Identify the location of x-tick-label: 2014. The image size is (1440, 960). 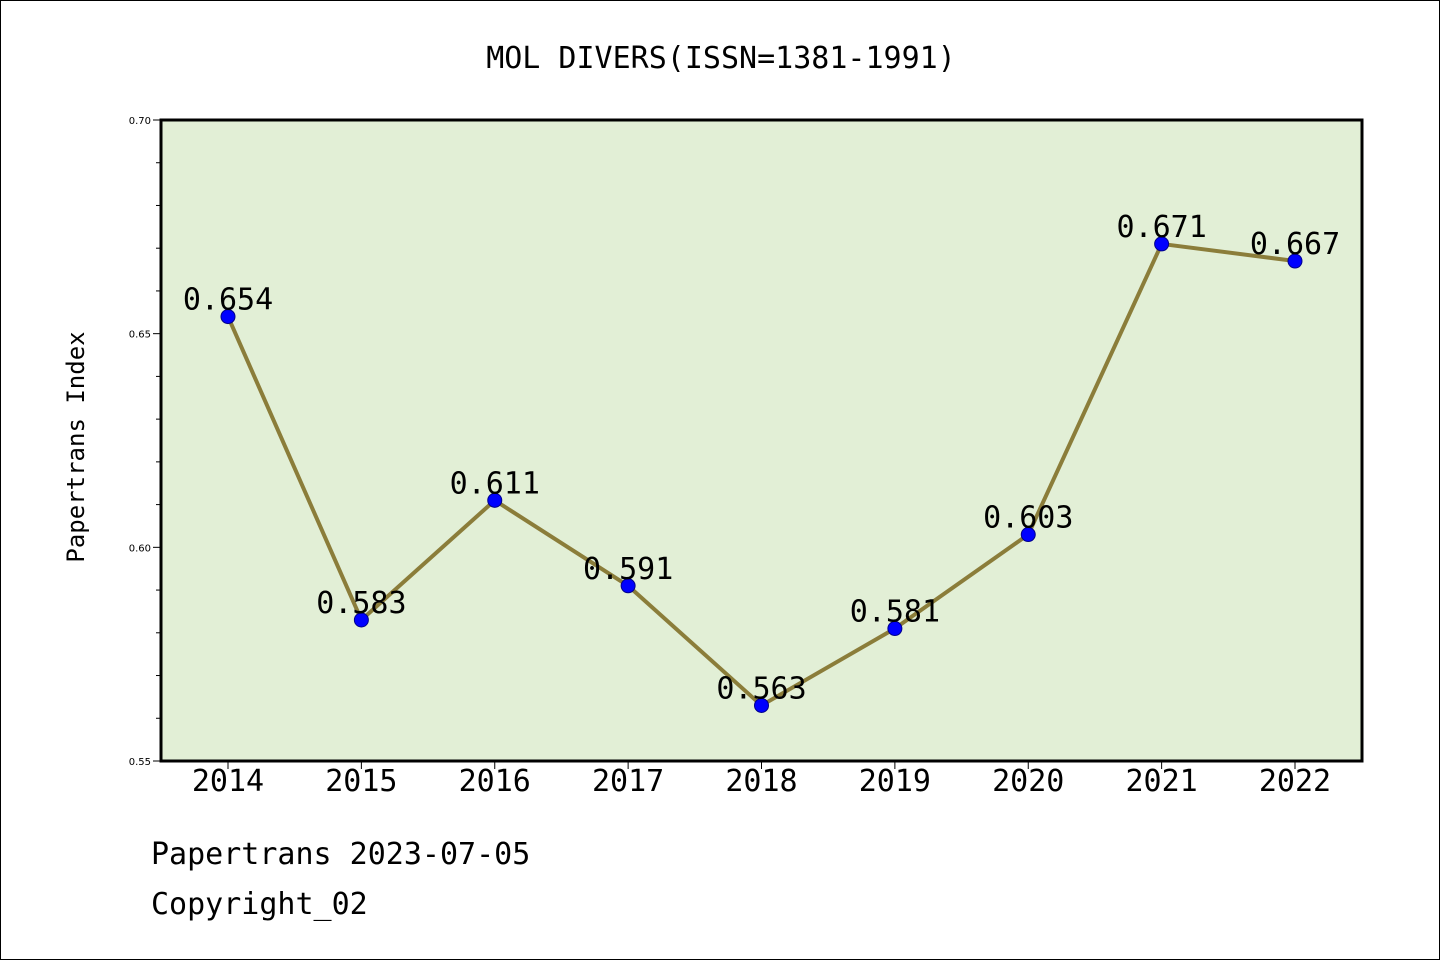
(228, 781).